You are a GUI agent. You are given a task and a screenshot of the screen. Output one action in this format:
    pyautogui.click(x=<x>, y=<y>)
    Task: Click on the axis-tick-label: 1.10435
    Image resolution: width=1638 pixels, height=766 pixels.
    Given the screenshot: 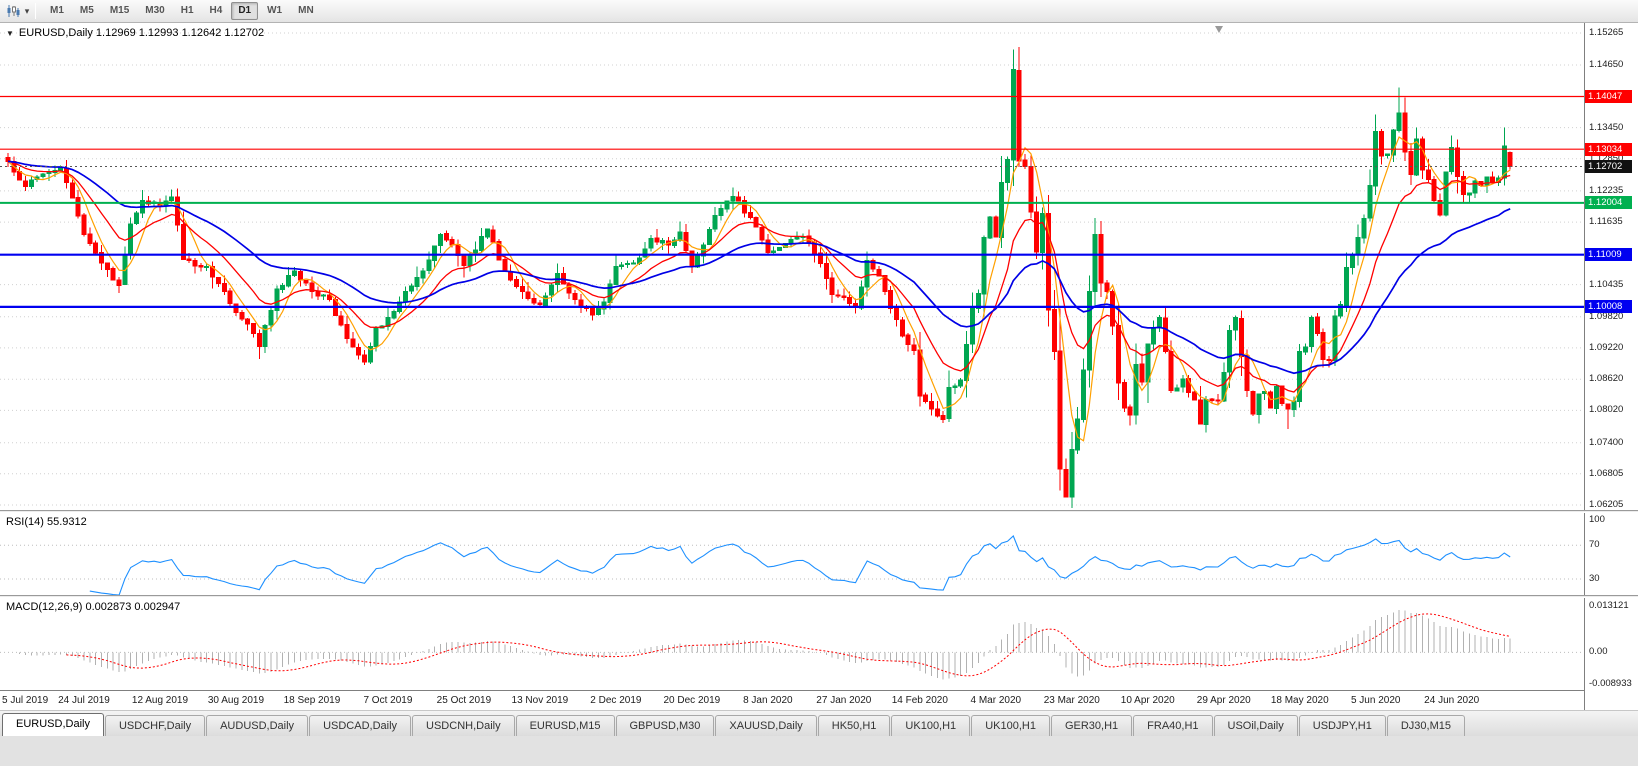 What is the action you would take?
    pyautogui.click(x=1606, y=284)
    